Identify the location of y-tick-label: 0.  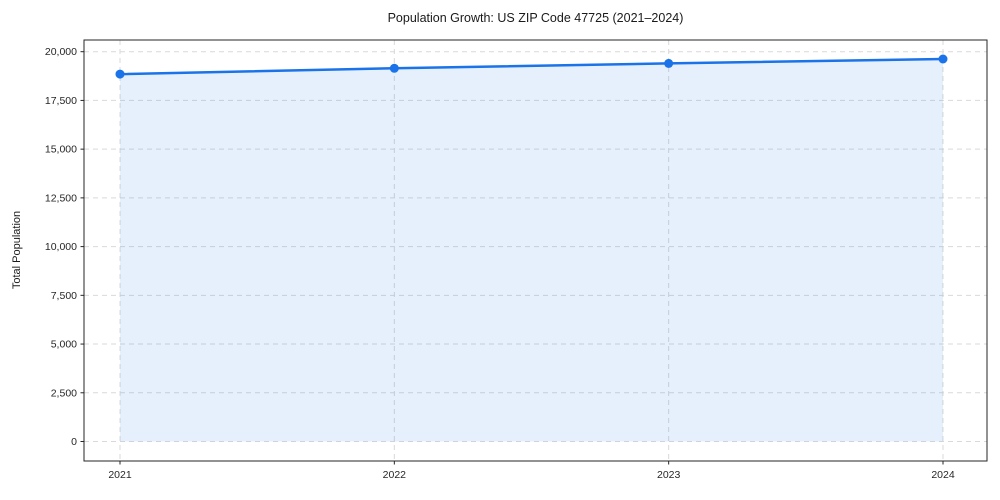
(74, 442).